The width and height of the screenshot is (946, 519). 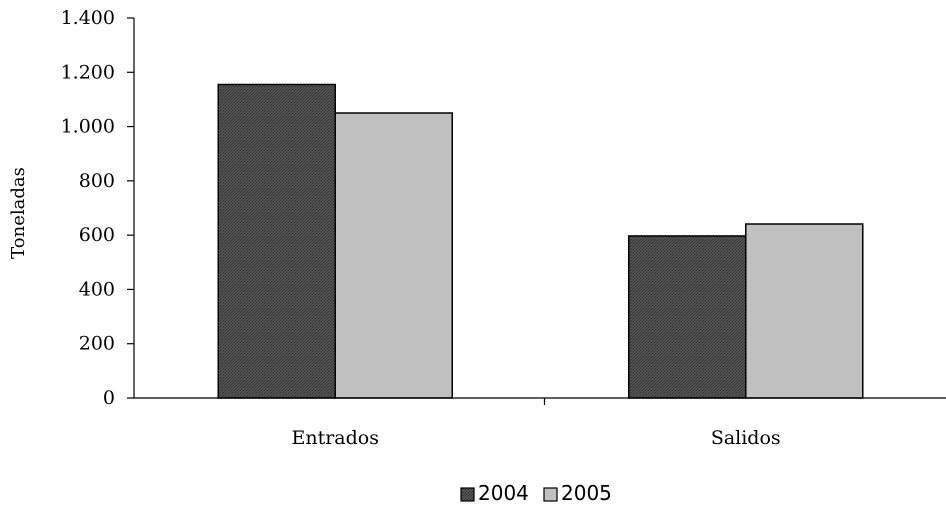 What do you see at coordinates (18, 213) in the screenshot?
I see `y-axis-title: Toneladas` at bounding box center [18, 213].